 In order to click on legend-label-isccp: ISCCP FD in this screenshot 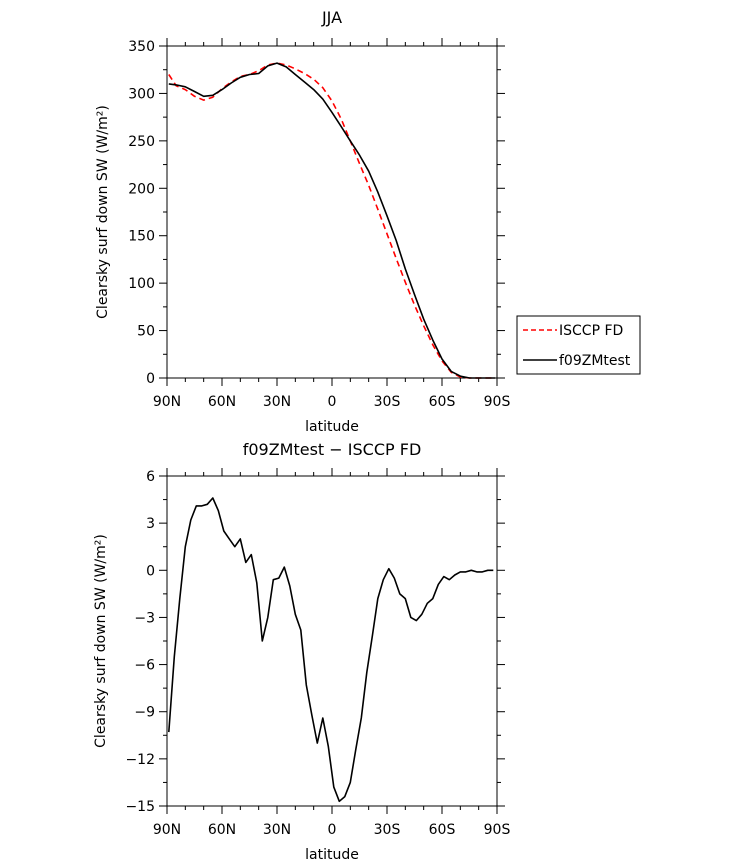, I will do `click(591, 331)`.